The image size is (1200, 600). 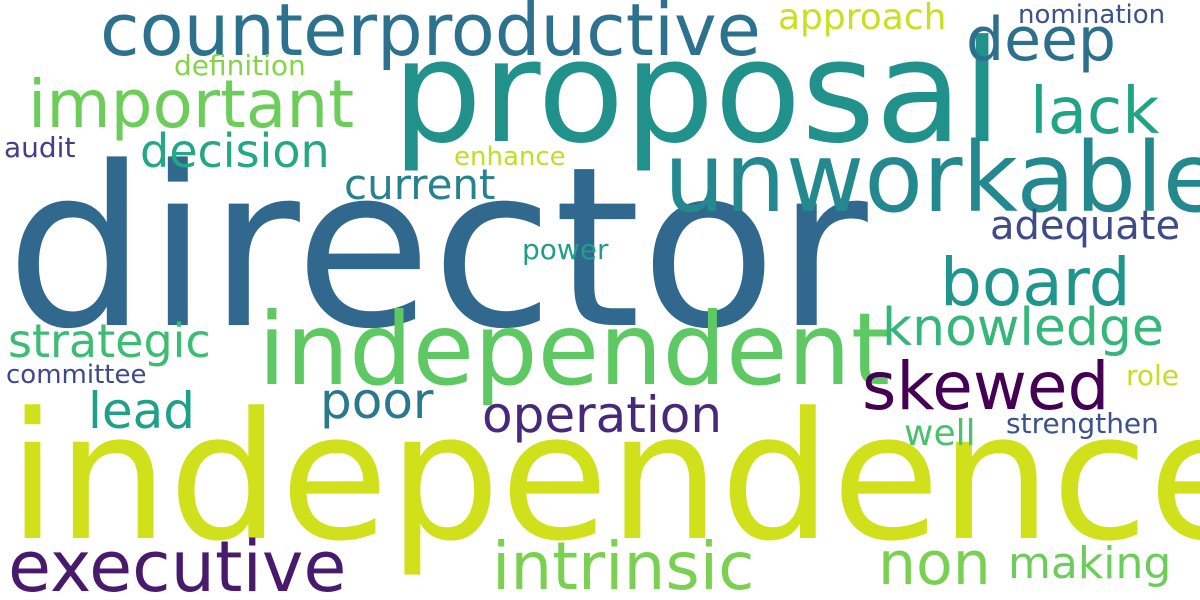 What do you see at coordinates (177, 563) in the screenshot?
I see `word-executive: executive` at bounding box center [177, 563].